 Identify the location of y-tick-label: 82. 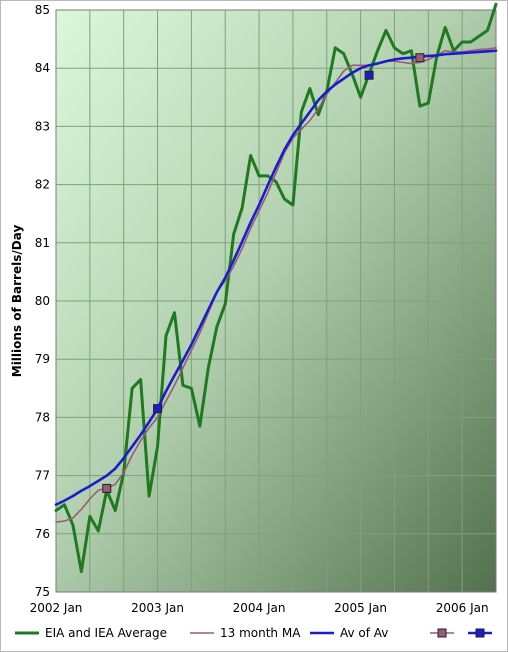
(42, 185).